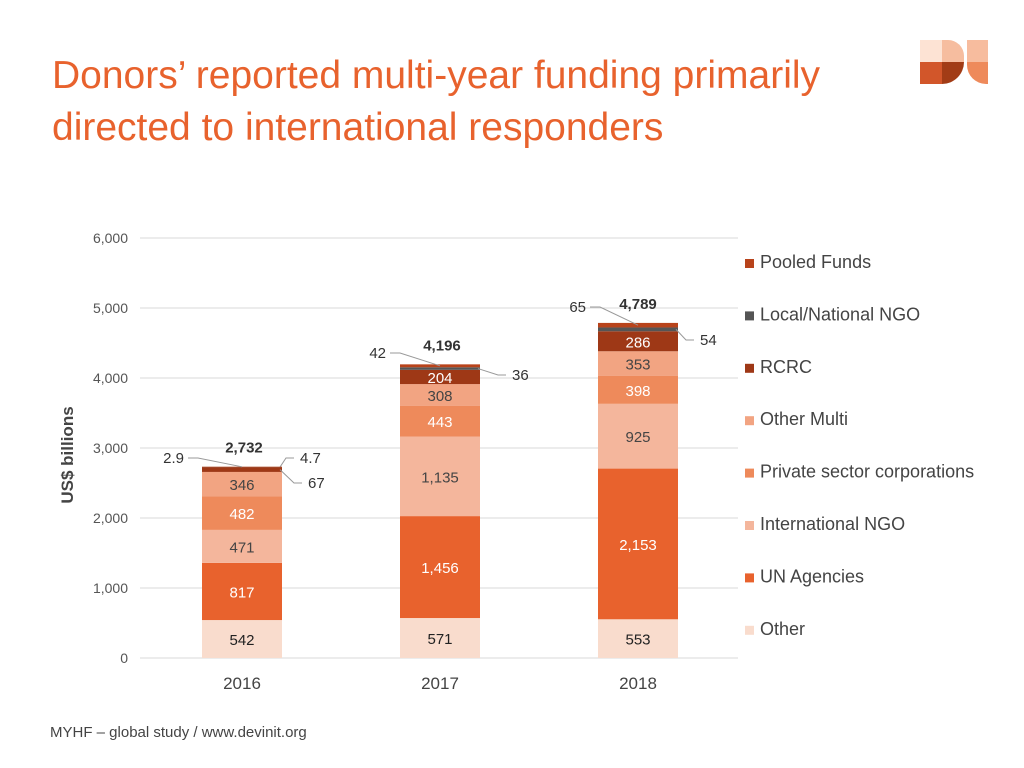 Image resolution: width=1024 pixels, height=768 pixels. Describe the element at coordinates (377, 353) in the screenshot. I see `data-label: 42` at that location.